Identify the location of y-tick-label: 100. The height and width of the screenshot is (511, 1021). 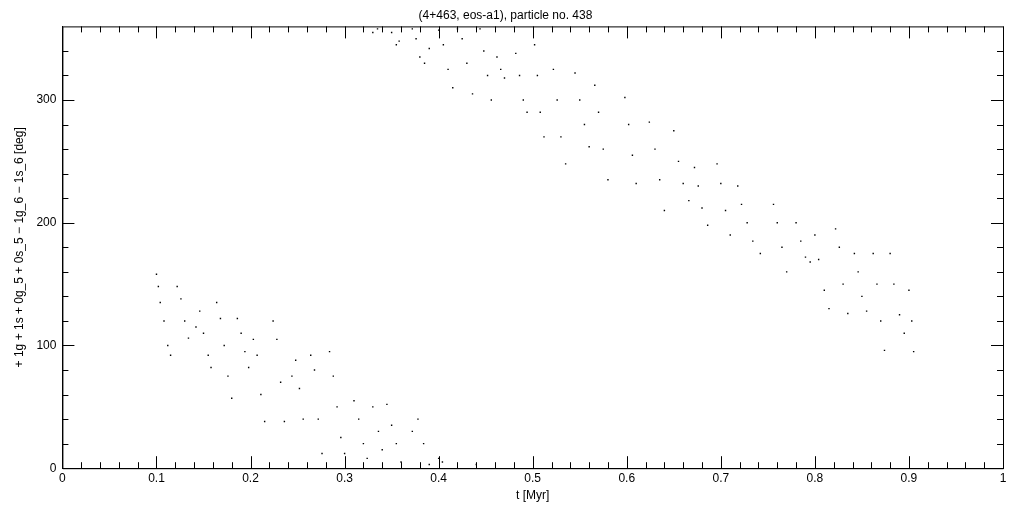
(46, 344).